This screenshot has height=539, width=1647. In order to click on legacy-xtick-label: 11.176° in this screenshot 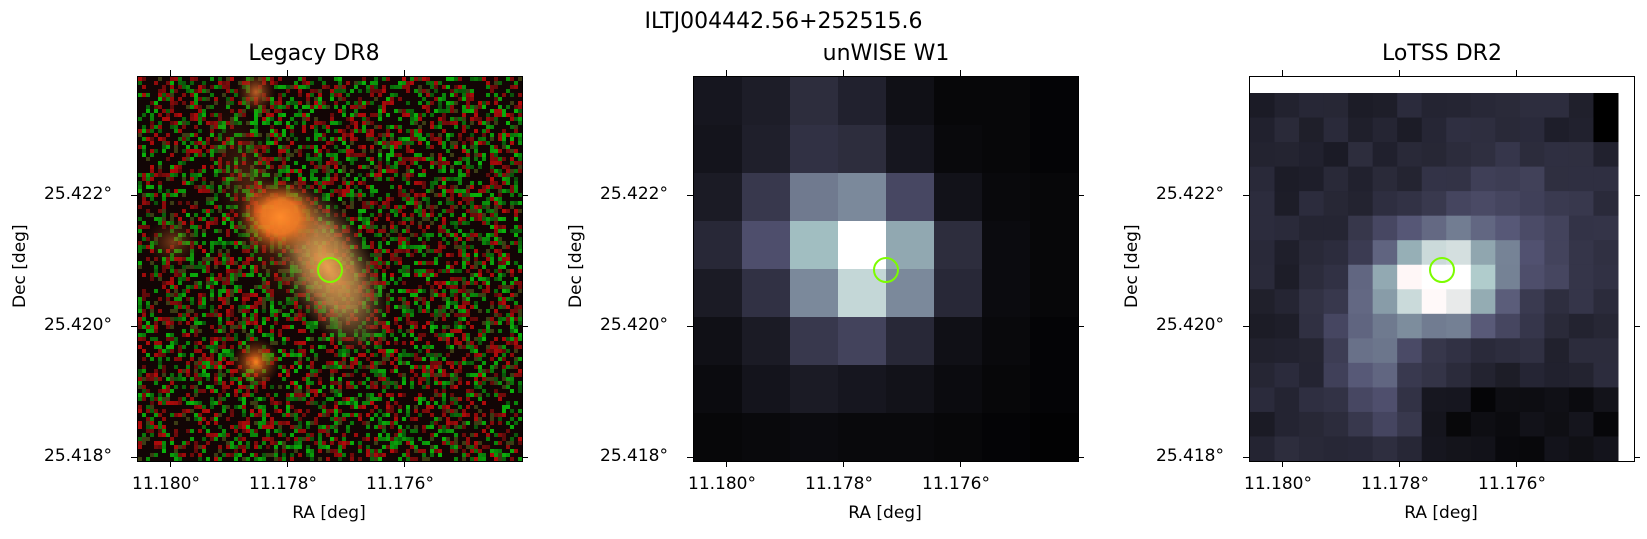, I will do `click(400, 484)`.